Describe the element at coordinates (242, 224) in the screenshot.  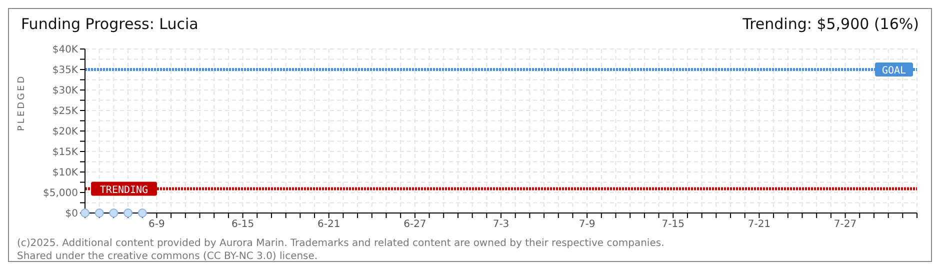
I see `x-tick-label: 6-15` at that location.